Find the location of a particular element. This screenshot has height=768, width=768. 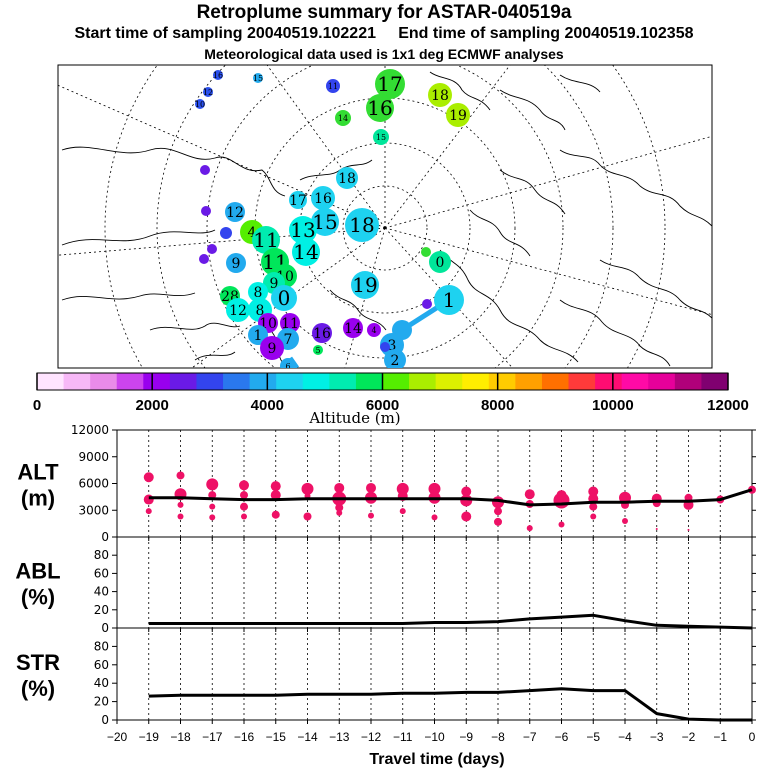

map-point: 10 is located at coordinates (200, 104).